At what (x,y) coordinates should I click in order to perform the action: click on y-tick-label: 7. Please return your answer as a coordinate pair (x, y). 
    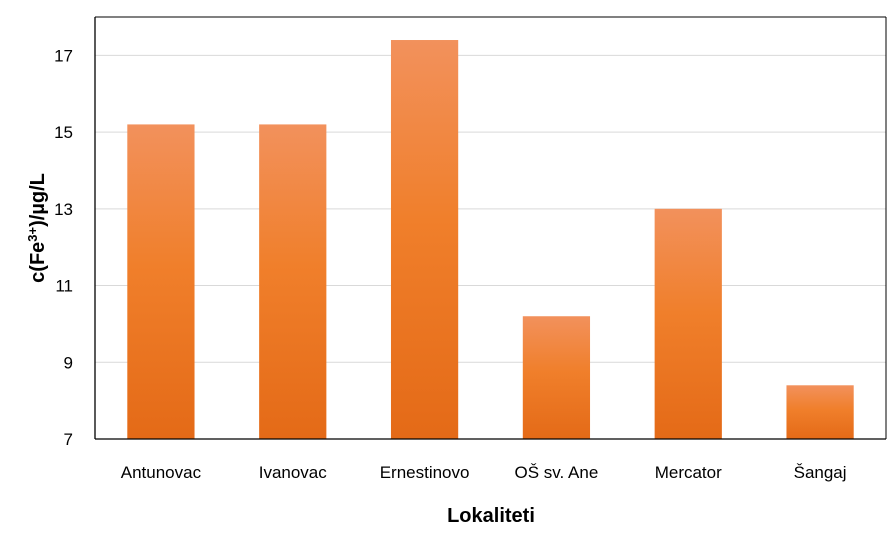
    Looking at the image, I should click on (68, 439).